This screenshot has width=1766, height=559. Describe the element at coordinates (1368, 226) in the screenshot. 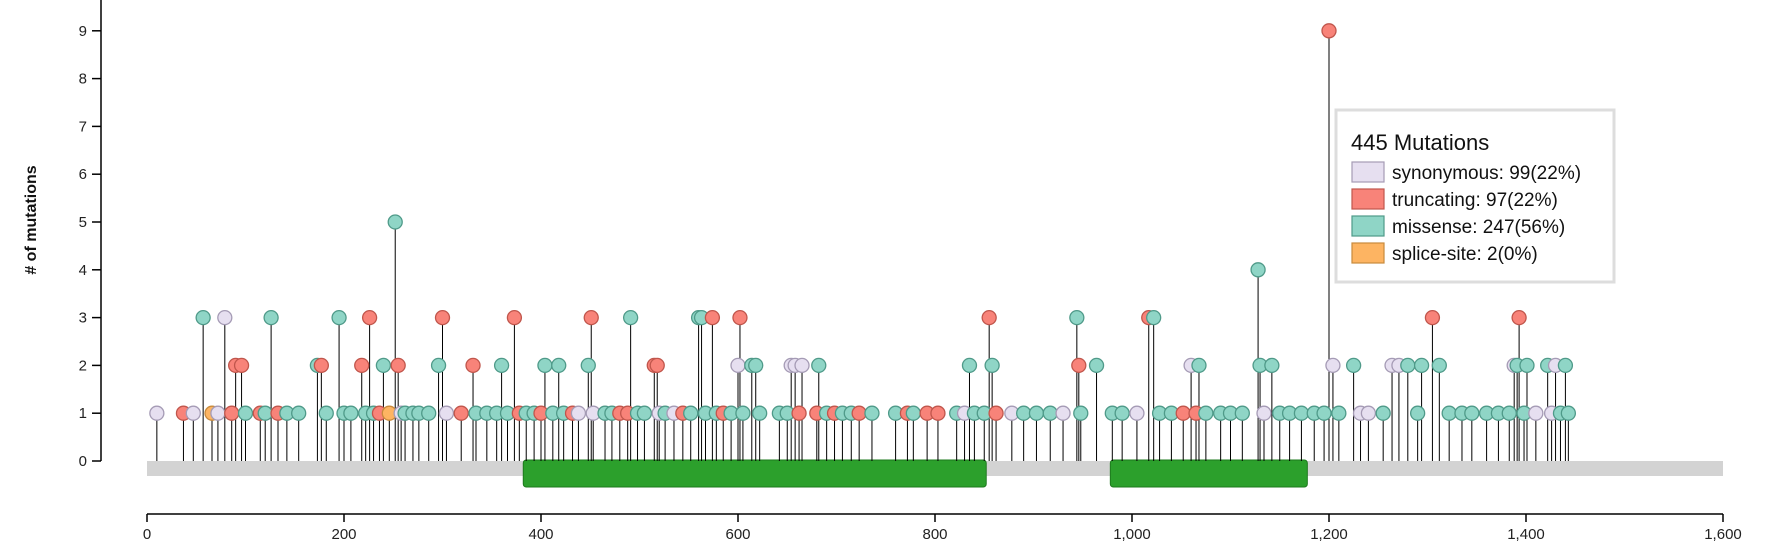

I see `legend-swatch-missense` at that location.